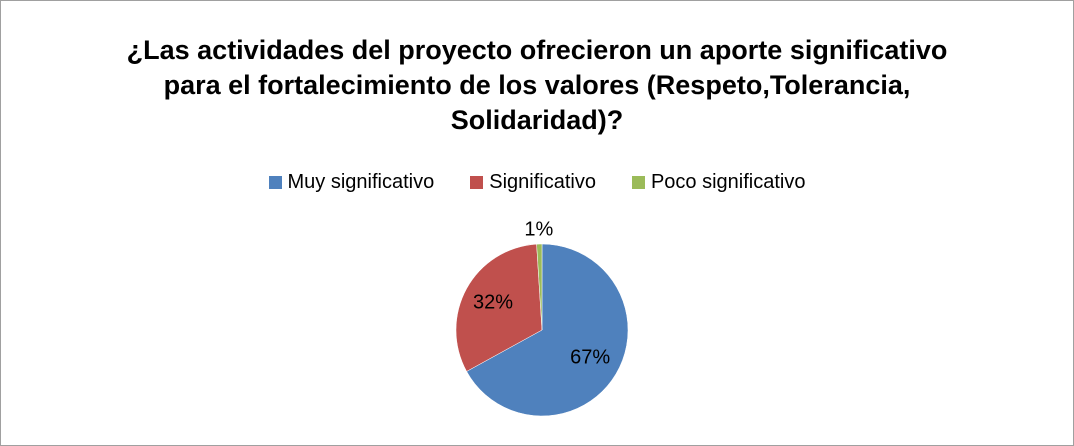 This screenshot has height=446, width=1074. What do you see at coordinates (542, 182) in the screenshot?
I see `legend-label: Significativo` at bounding box center [542, 182].